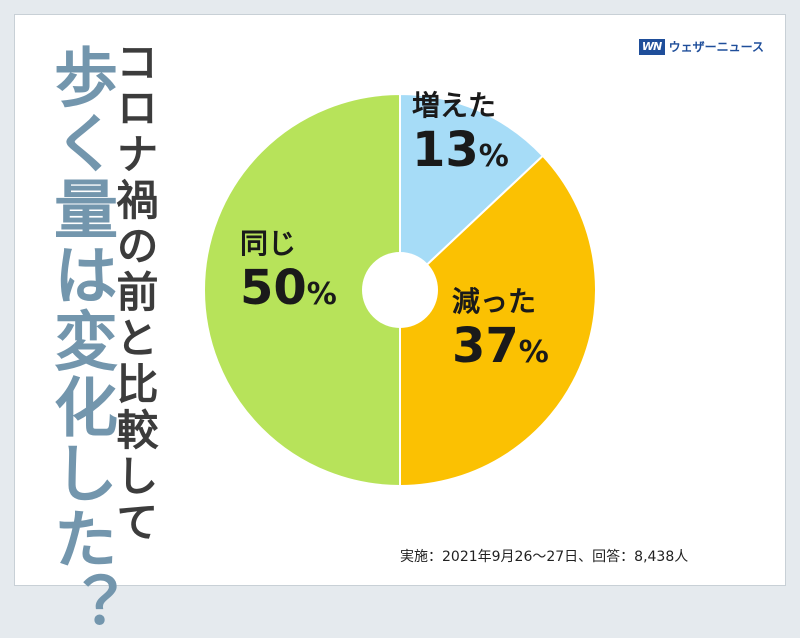 Image resolution: width=800 pixels, height=638 pixels. What do you see at coordinates (134, 293) in the screenshot?
I see `chart-subtitle: コロナ禍の前と比較して` at bounding box center [134, 293].